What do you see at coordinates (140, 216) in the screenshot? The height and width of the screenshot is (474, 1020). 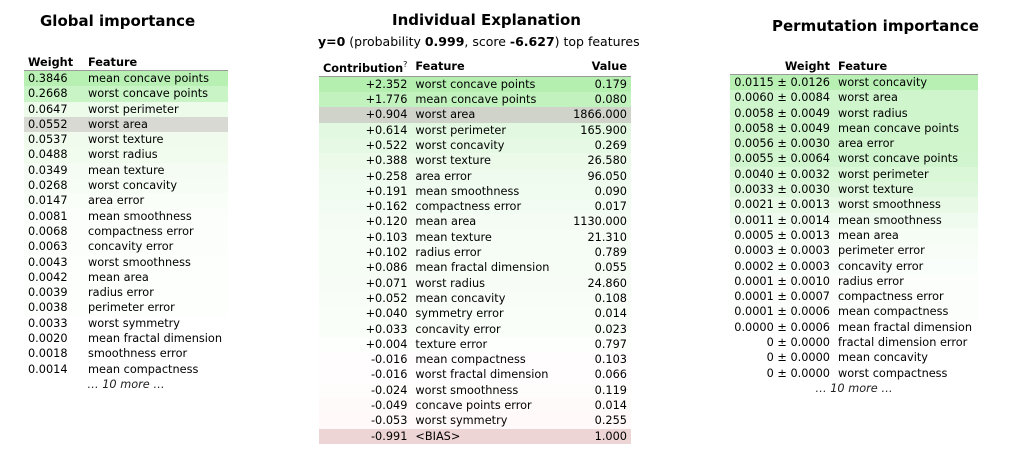 I see `feature-cell: mean smoothness` at bounding box center [140, 216].